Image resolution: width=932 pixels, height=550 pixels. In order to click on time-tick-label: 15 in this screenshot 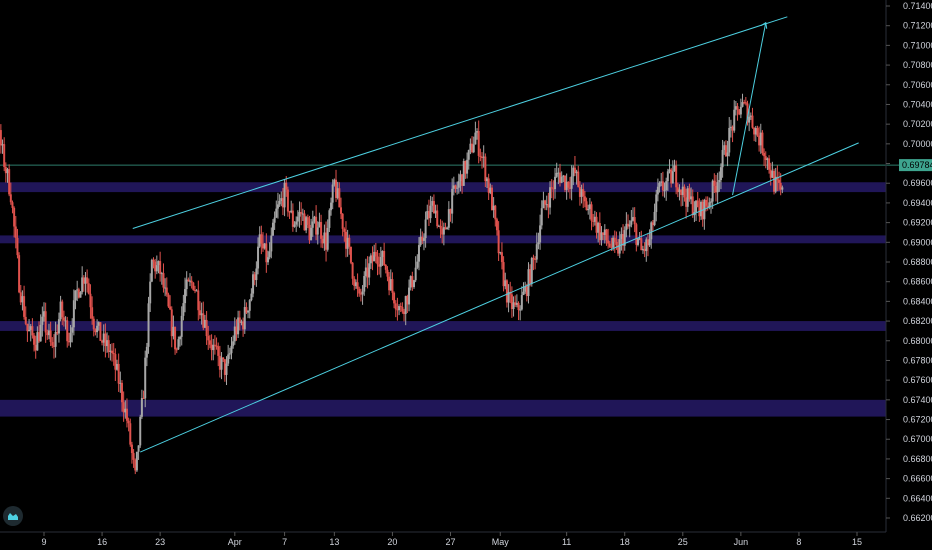, I will do `click(857, 542)`.